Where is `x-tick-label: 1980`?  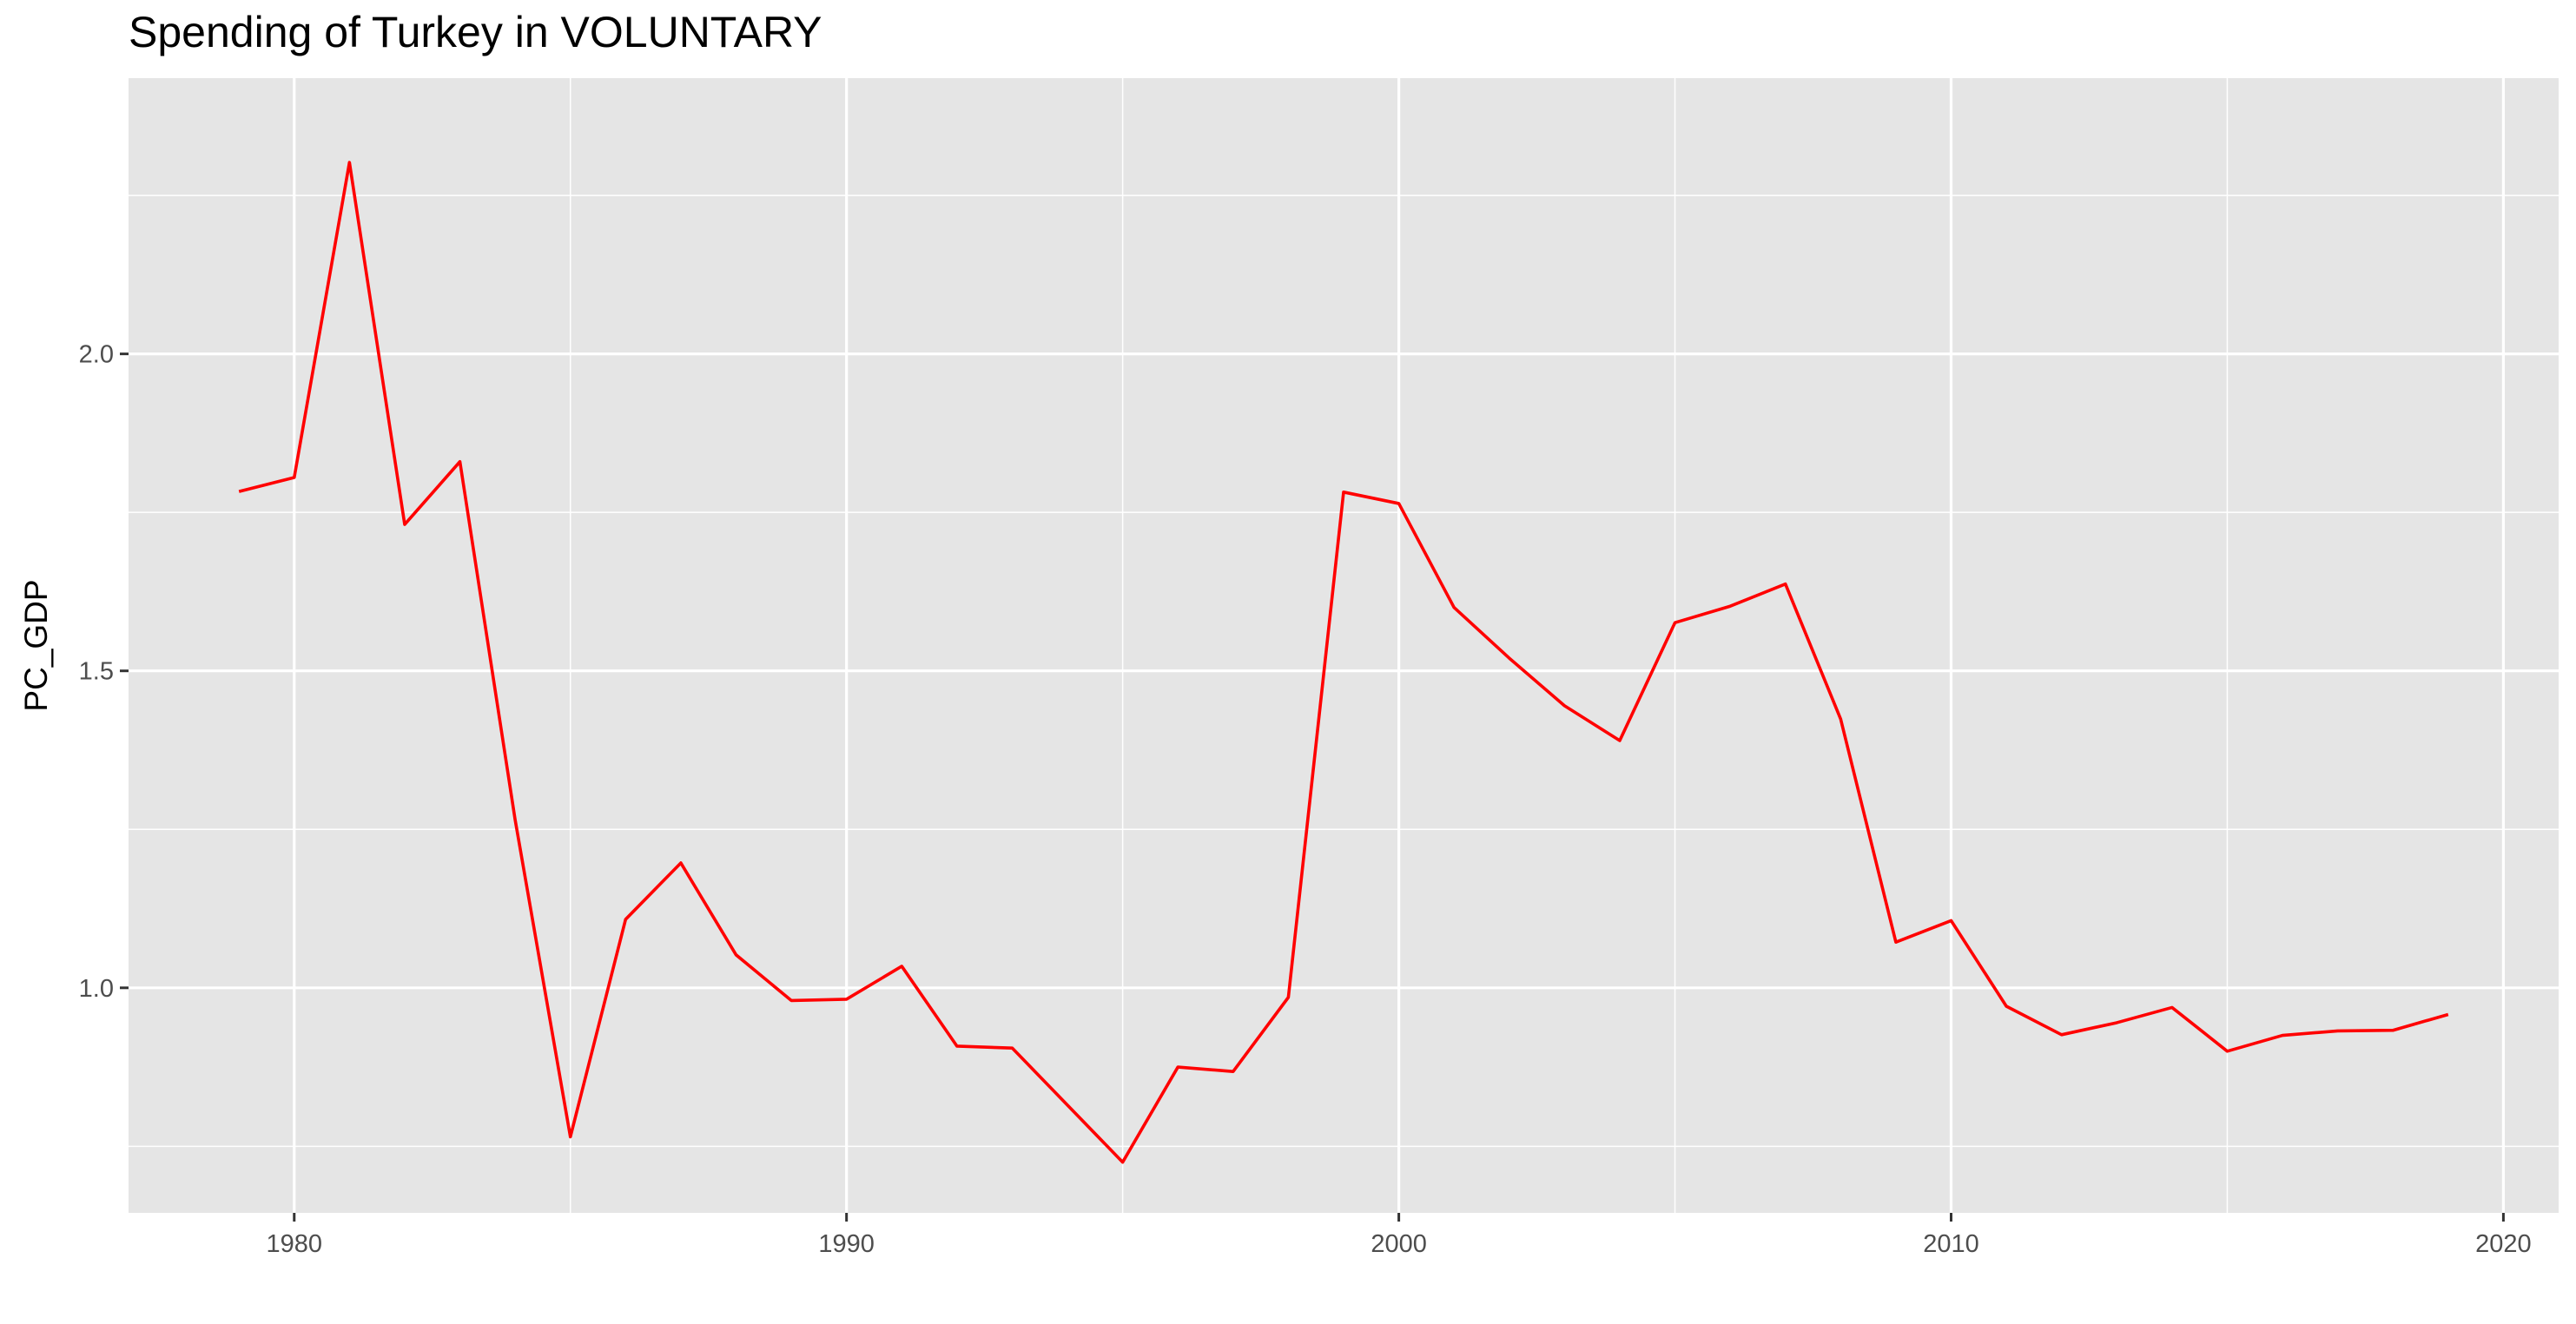
x-tick-label: 1980 is located at coordinates (295, 1244).